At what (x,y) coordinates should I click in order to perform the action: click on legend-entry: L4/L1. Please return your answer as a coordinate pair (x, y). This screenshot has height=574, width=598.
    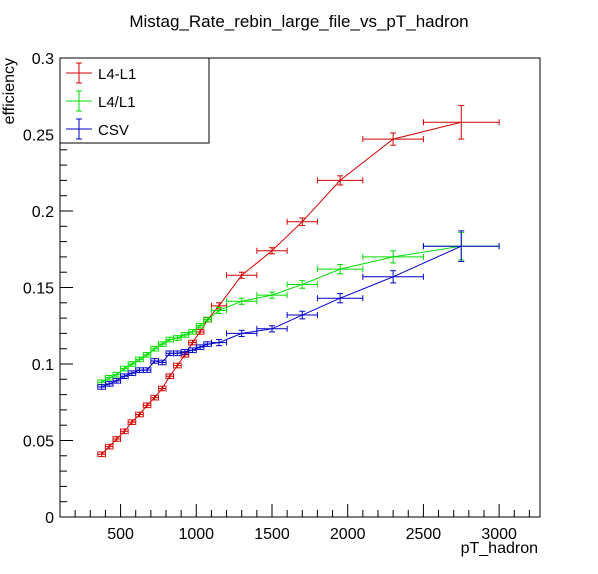
    Looking at the image, I should click on (101, 101).